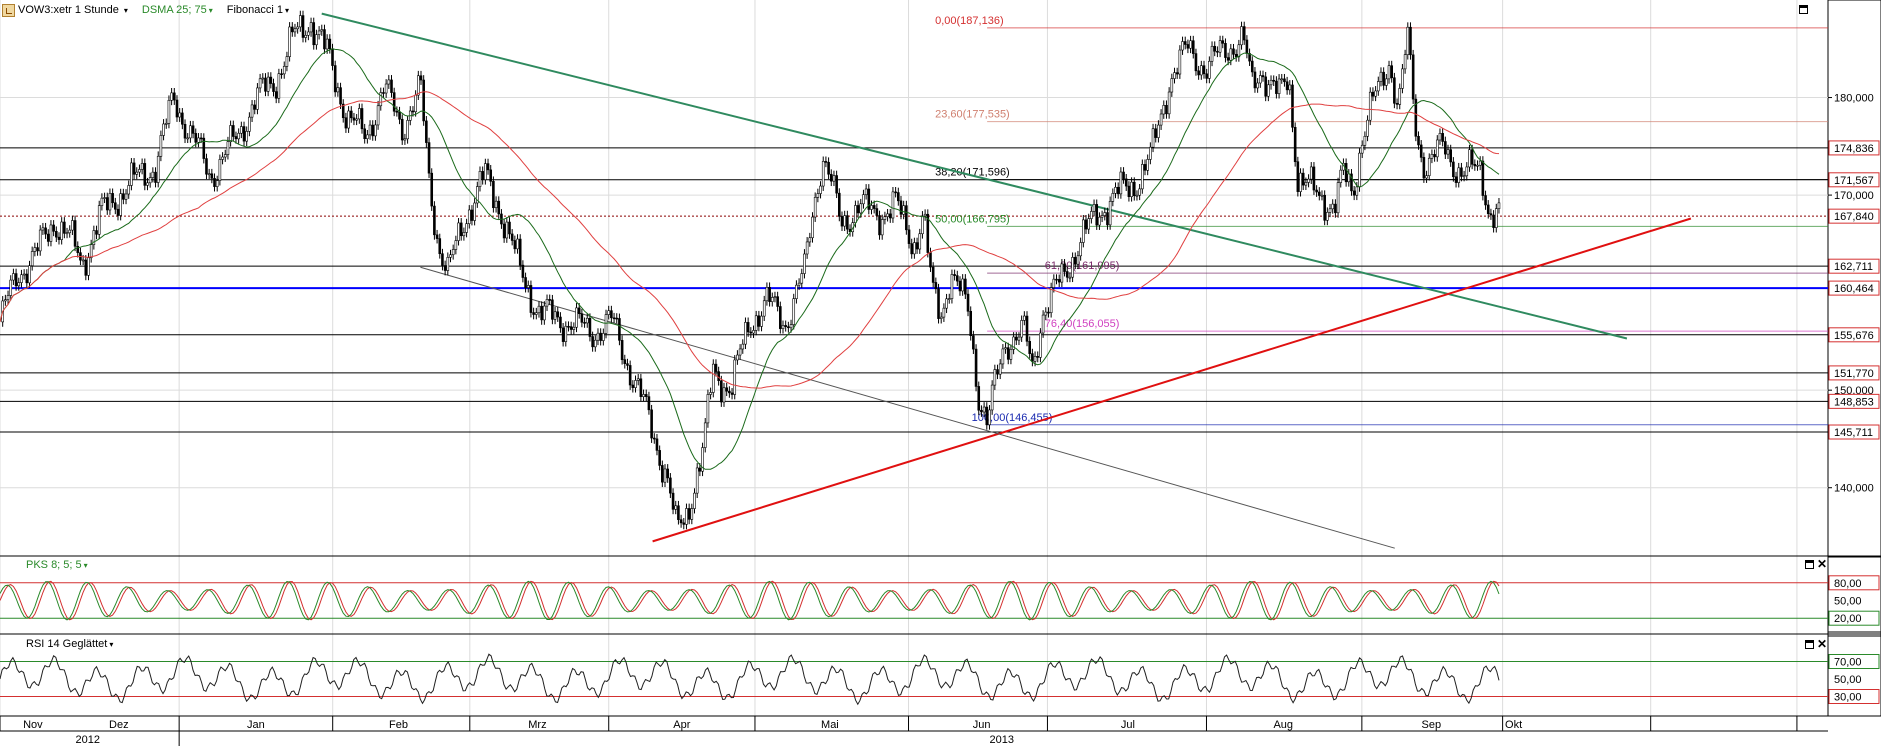 The width and height of the screenshot is (1881, 749). What do you see at coordinates (177, 10) in the screenshot?
I see `indicator-dsma: DSMA 25; 75 ▾` at bounding box center [177, 10].